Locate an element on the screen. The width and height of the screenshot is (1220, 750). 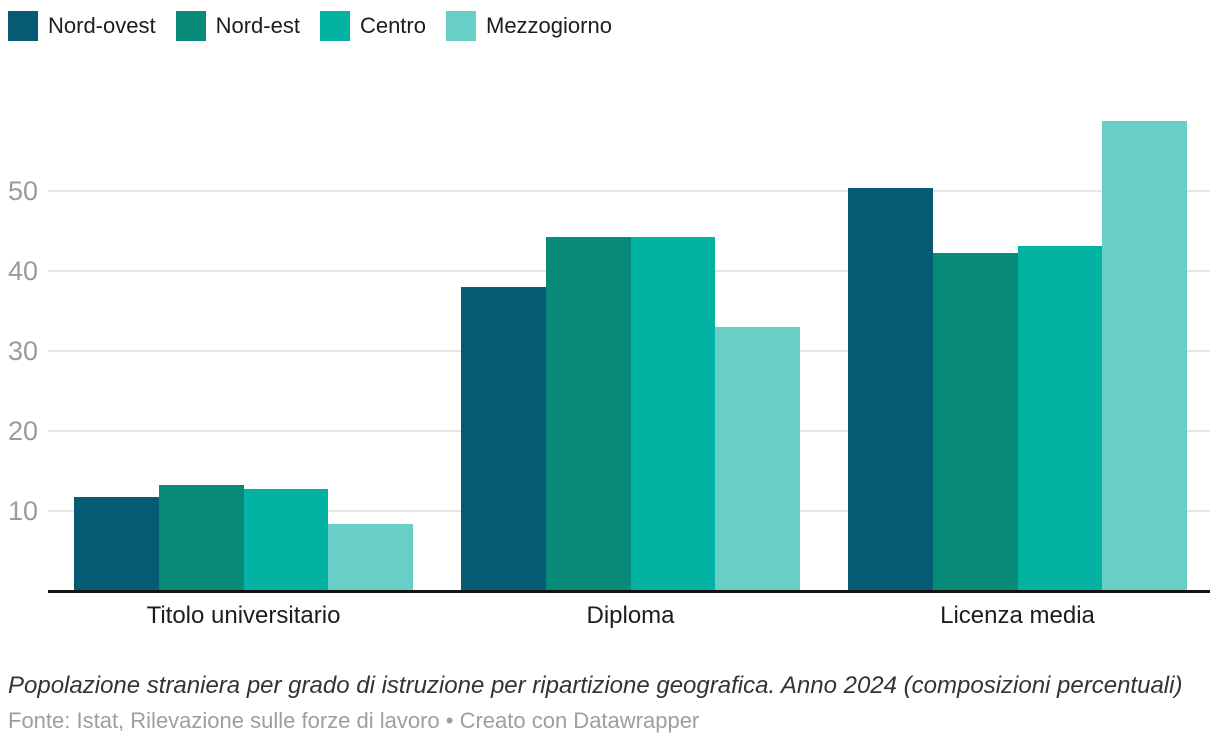
legend-swatch-centro is located at coordinates (334, 26).